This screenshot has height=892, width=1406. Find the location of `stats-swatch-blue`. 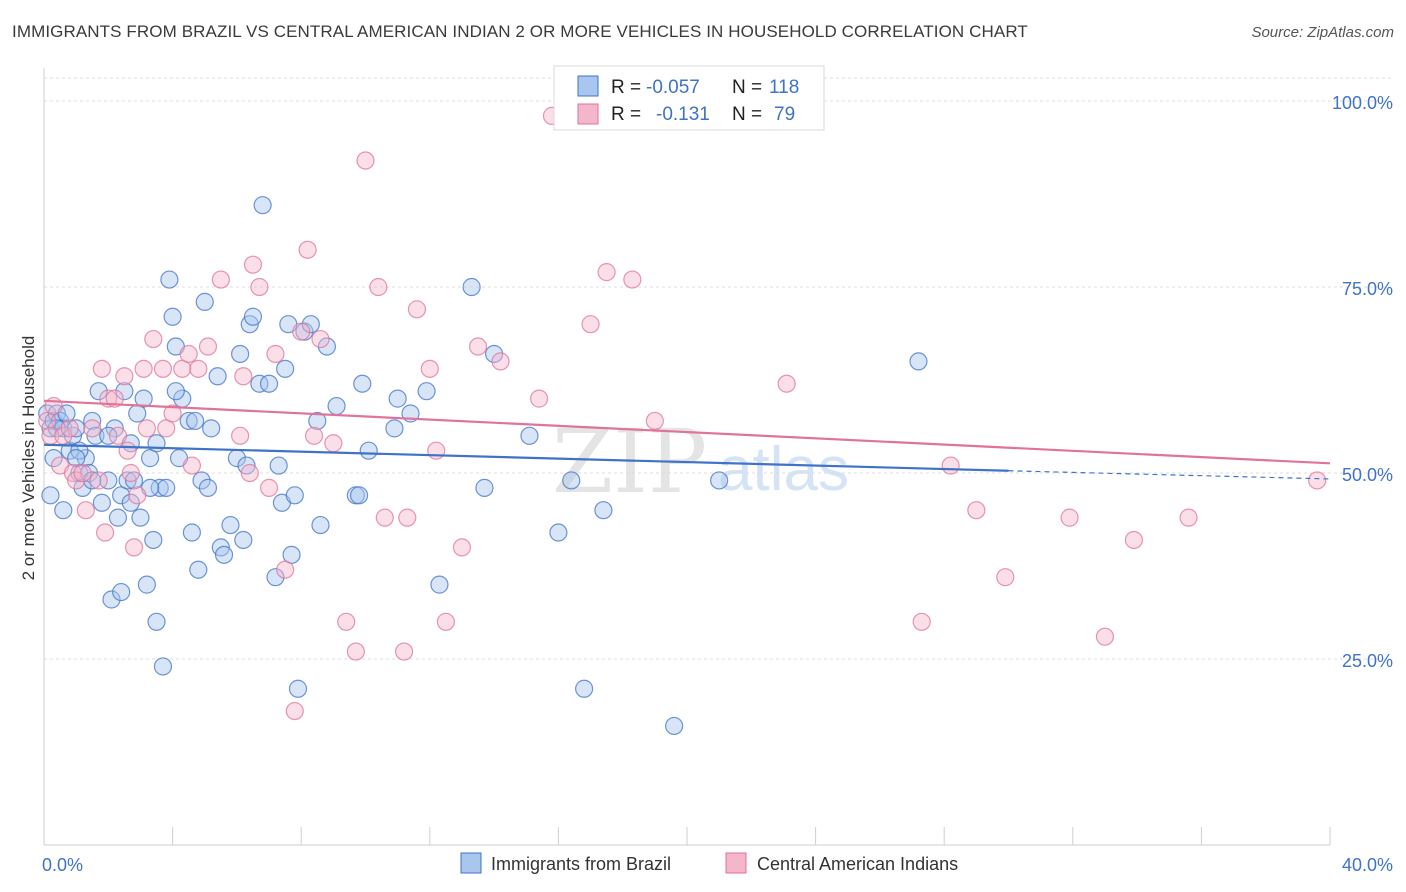

stats-swatch-blue is located at coordinates (588, 86).